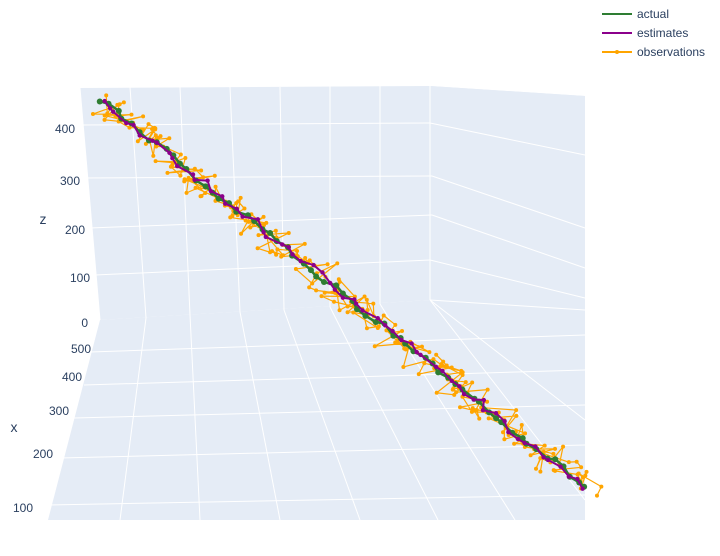 This screenshot has height=556, width=720. Describe the element at coordinates (43, 219) in the screenshot. I see `z-axis-title: z` at that location.